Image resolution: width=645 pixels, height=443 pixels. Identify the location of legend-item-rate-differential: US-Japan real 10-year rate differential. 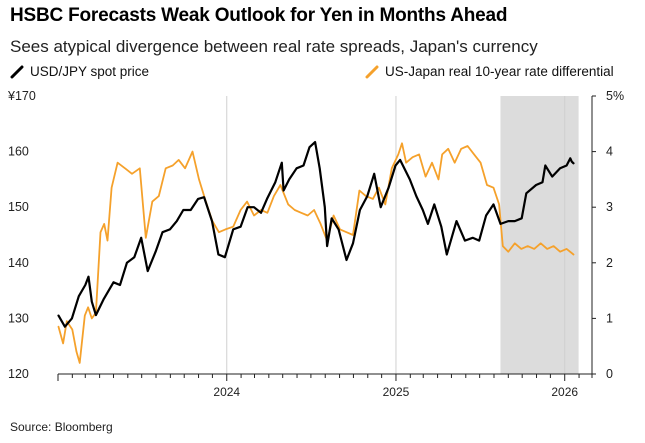
(489, 71).